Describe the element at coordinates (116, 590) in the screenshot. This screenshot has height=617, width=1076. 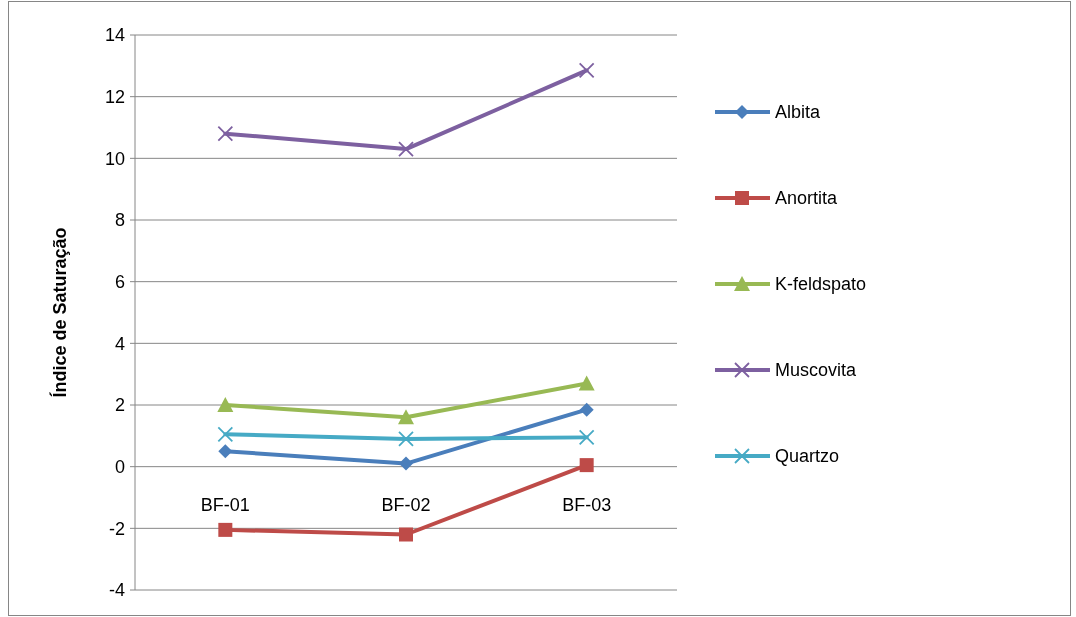
I see `y-tick-label: -4` at that location.